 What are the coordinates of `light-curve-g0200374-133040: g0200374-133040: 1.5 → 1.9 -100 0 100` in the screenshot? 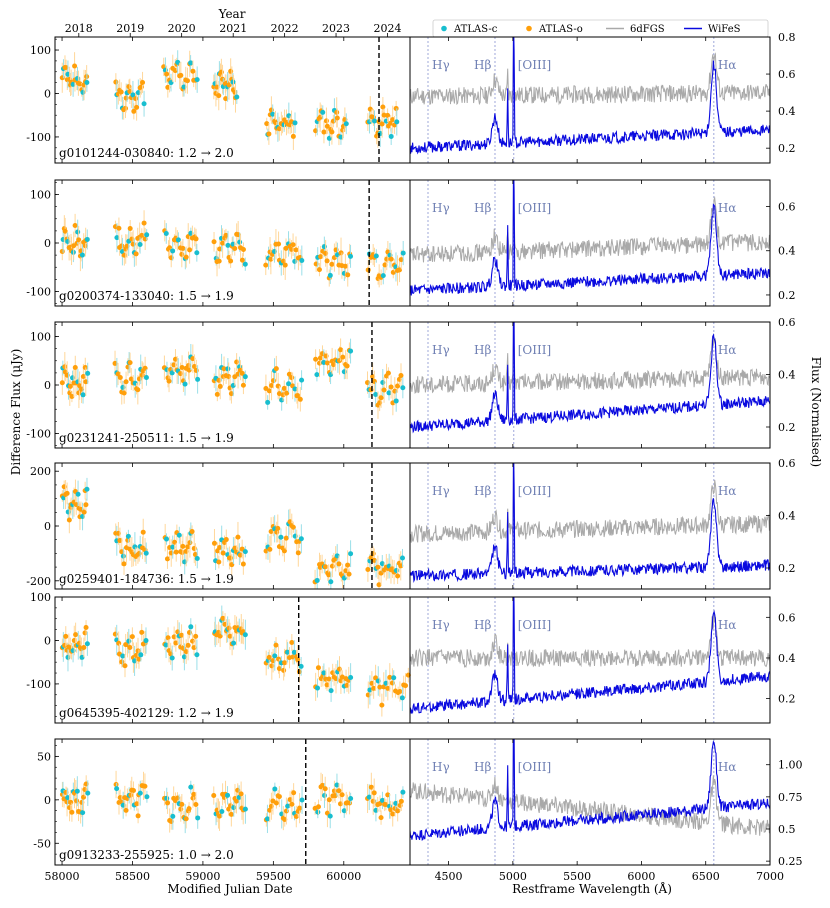 It's located at (218, 243).